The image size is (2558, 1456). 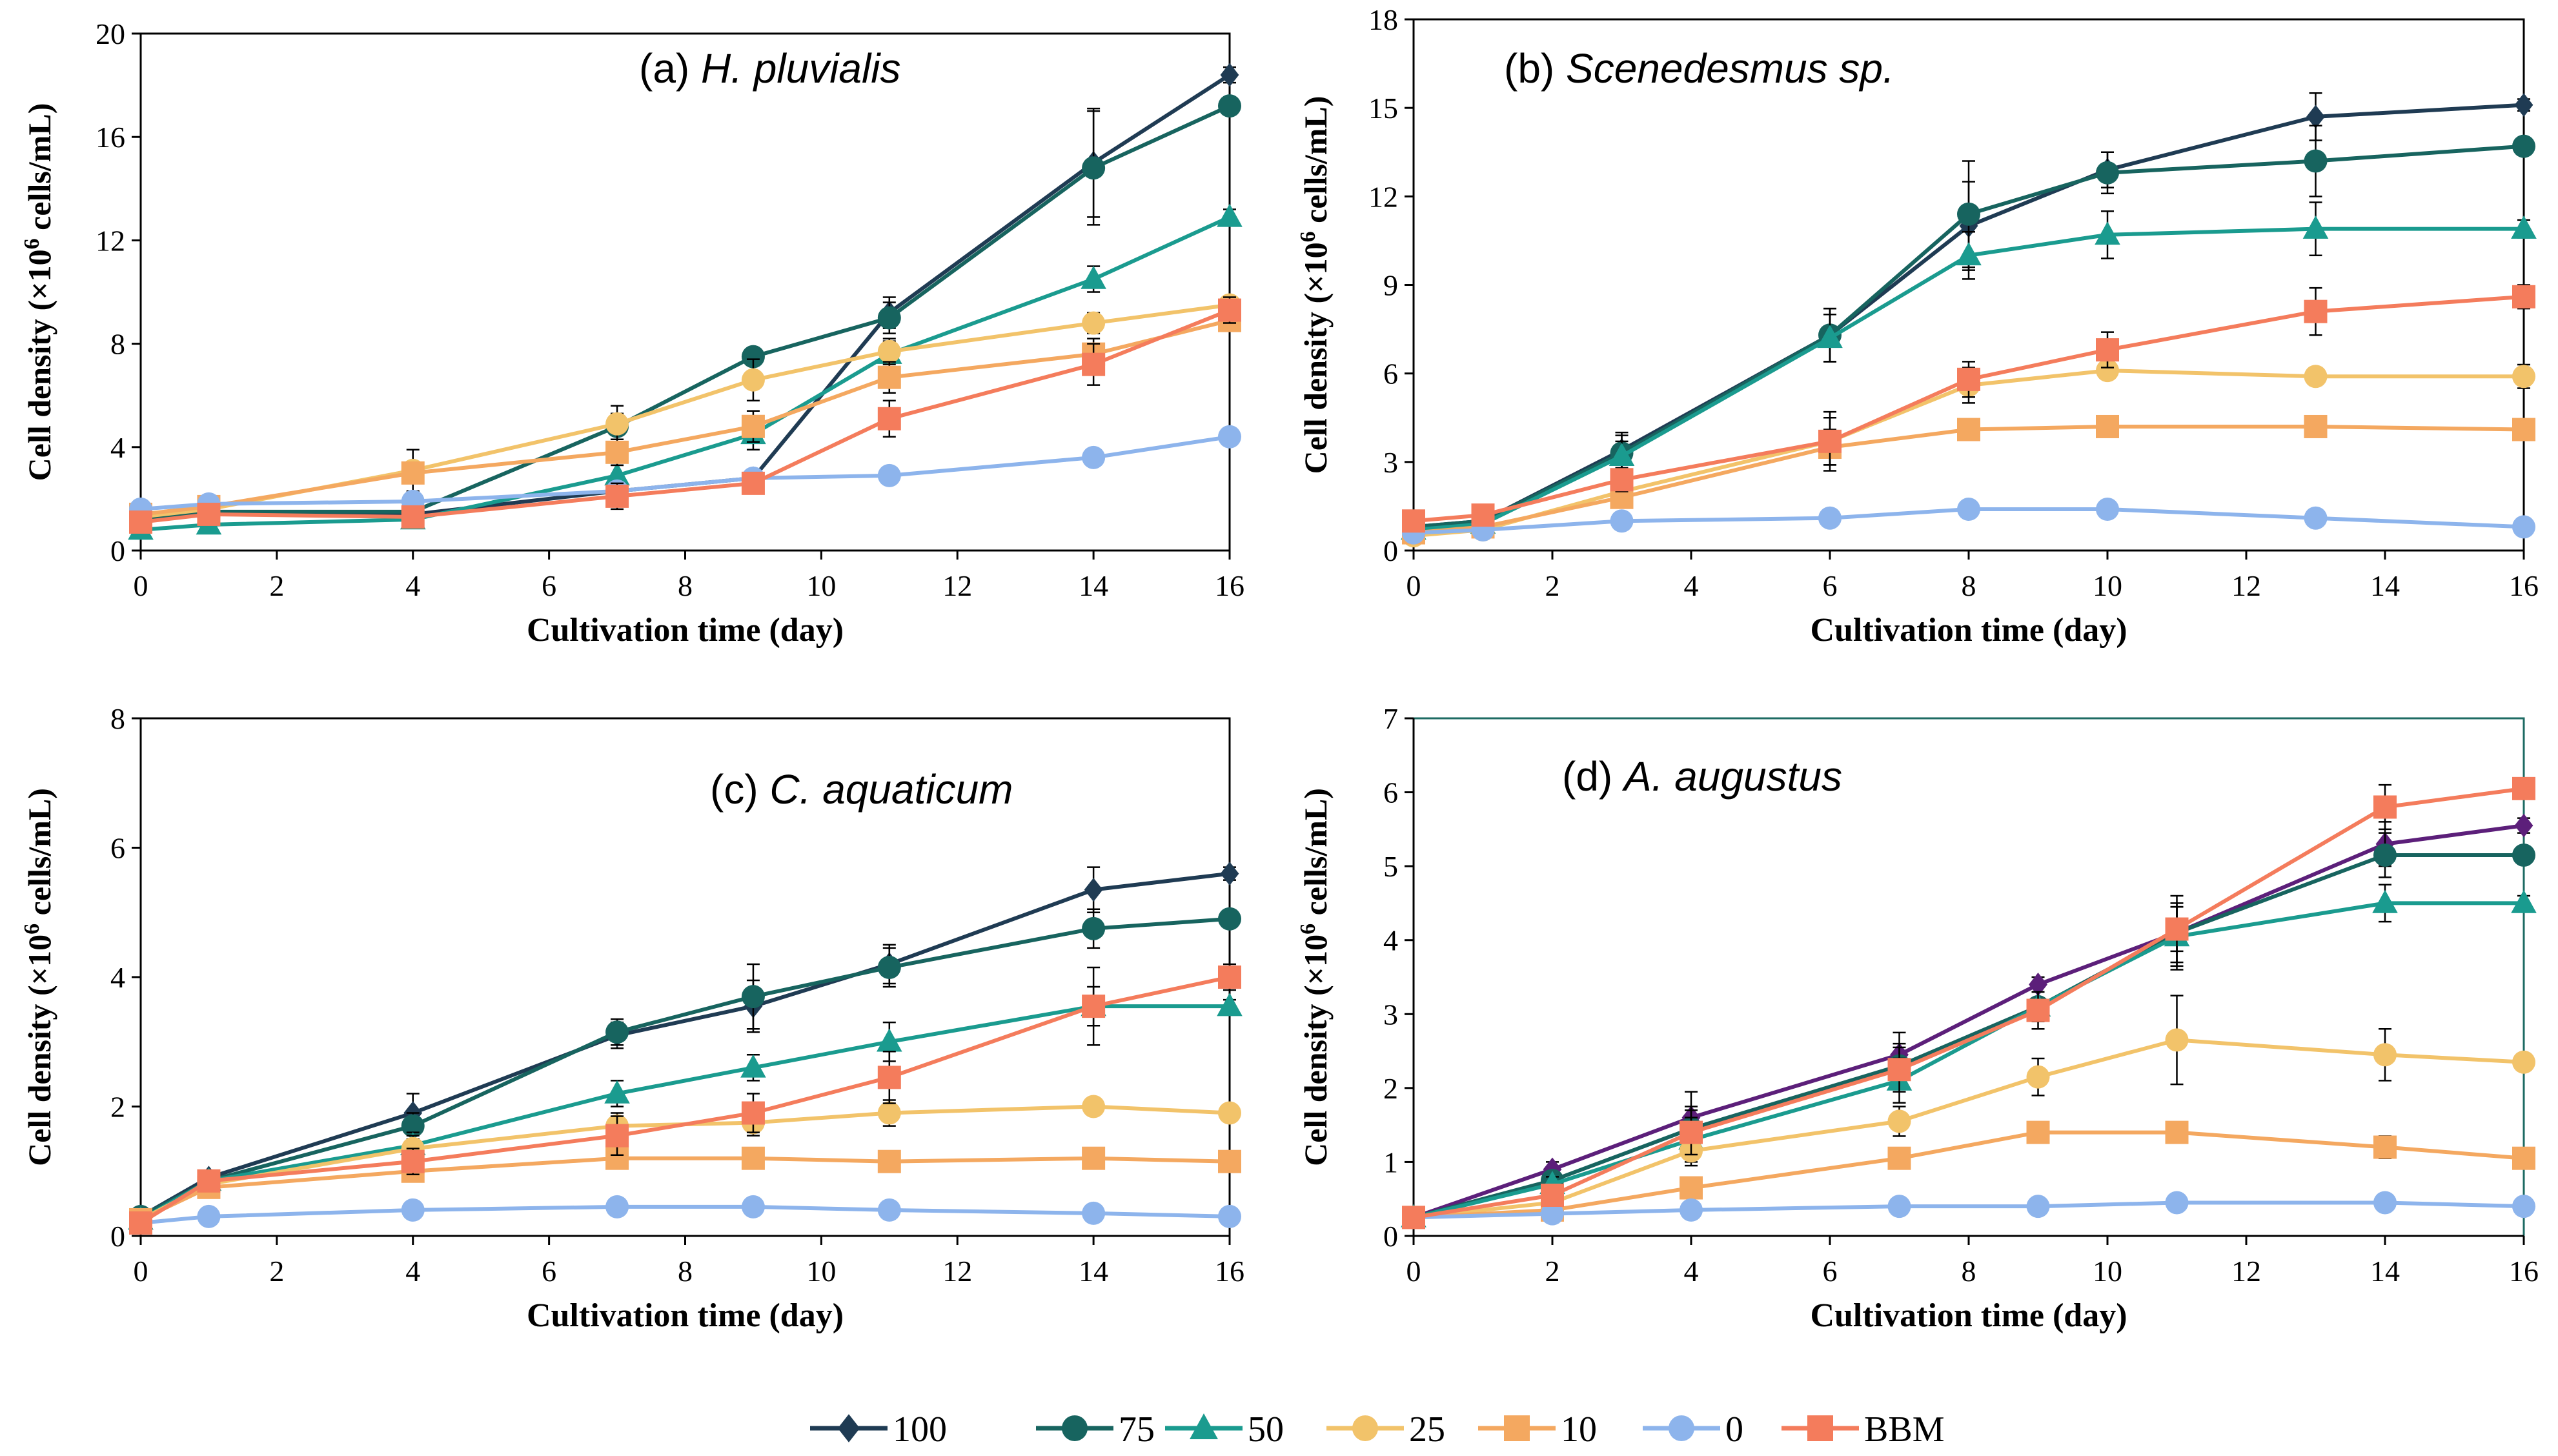 I want to click on x-tick-label: 10, so click(x=821, y=585).